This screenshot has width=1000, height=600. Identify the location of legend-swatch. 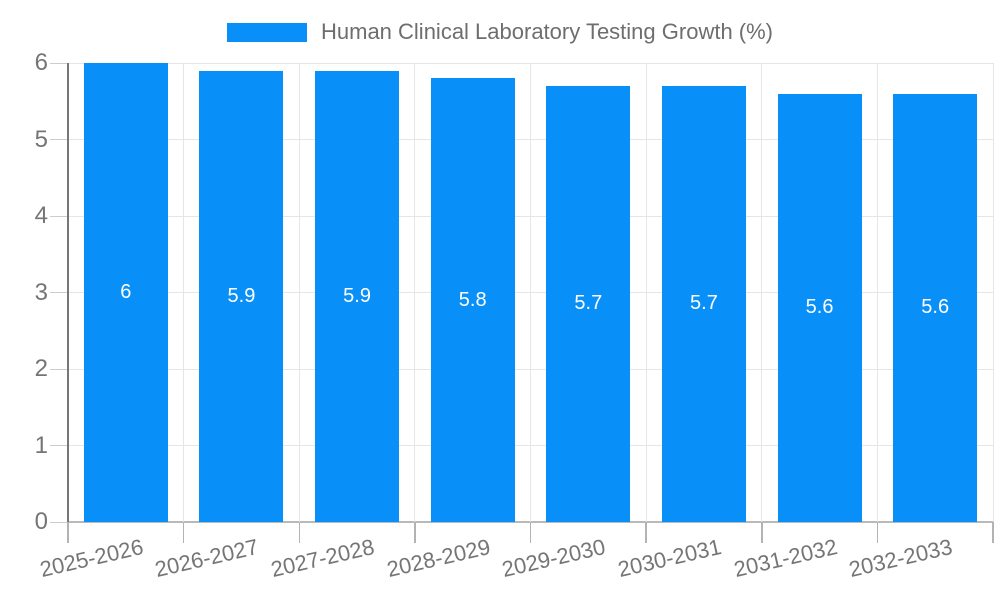
(267, 32).